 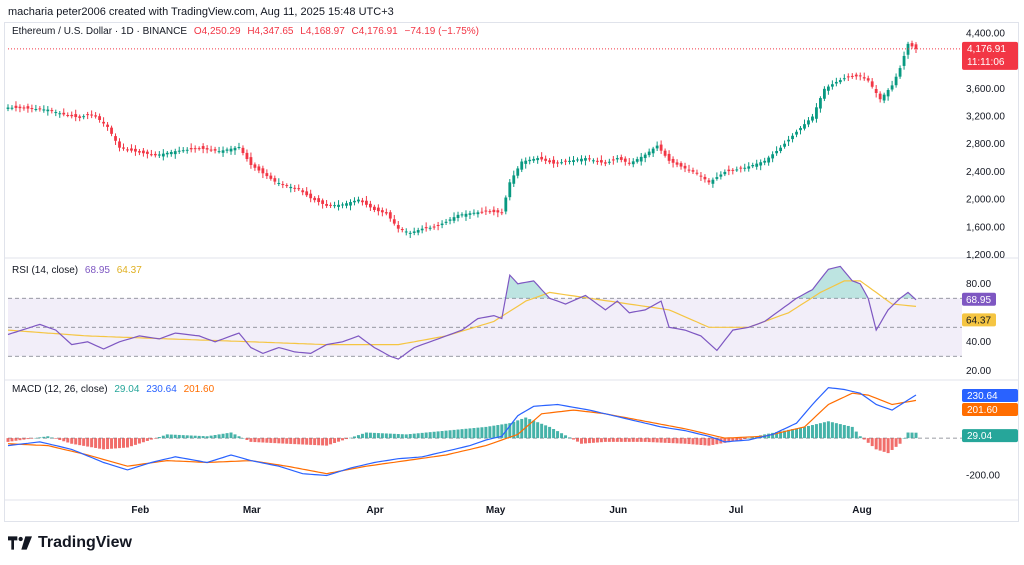 What do you see at coordinates (985, 33) in the screenshot?
I see `price-axis-tick-label: 4,400.00` at bounding box center [985, 33].